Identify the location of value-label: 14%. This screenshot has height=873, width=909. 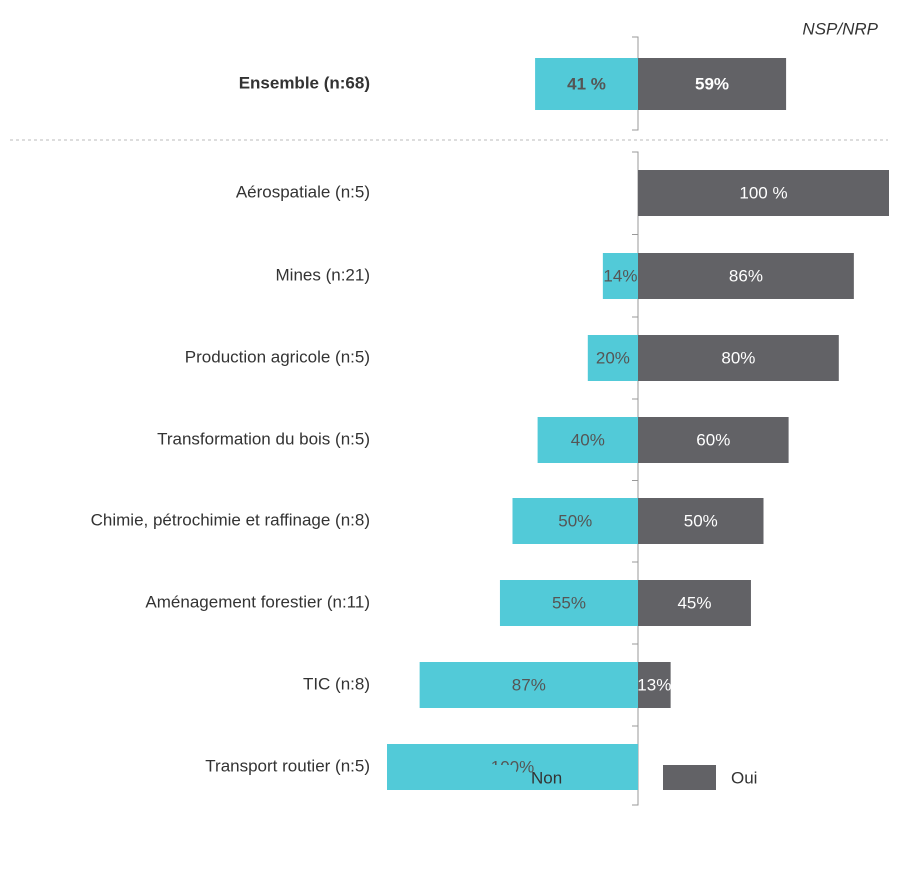
(620, 275).